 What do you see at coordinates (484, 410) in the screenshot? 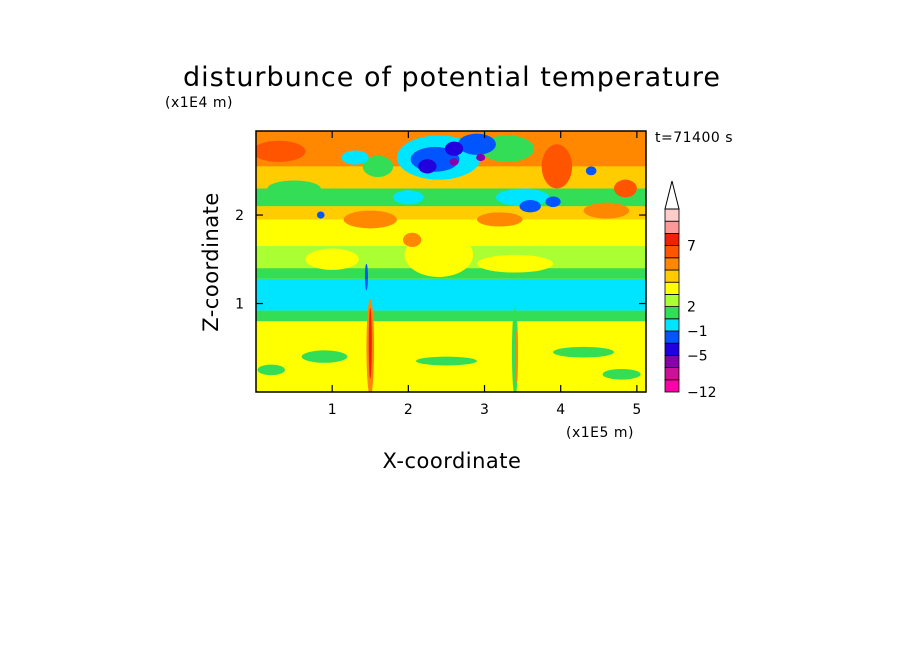
I see `x-tick-label-2: 3` at bounding box center [484, 410].